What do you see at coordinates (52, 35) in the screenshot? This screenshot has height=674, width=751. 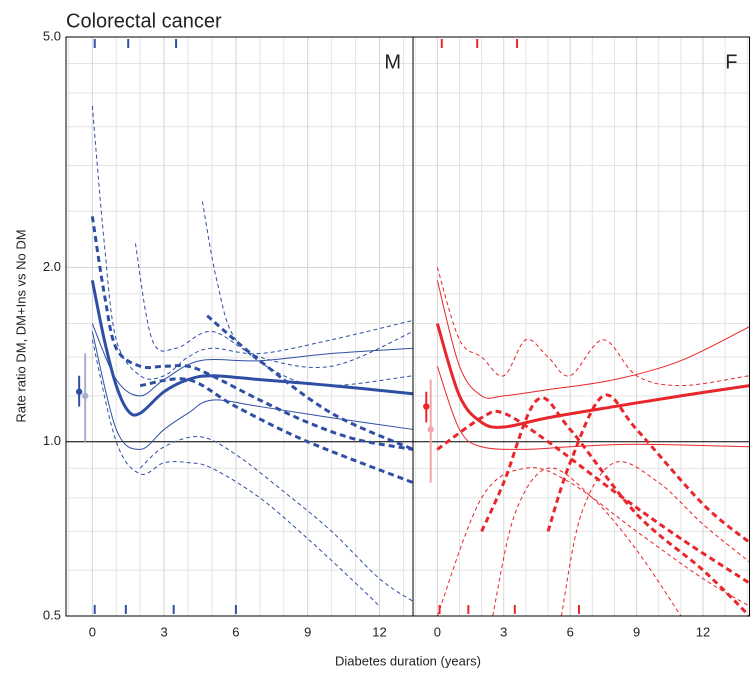 I see `y-tick-label: 5.0` at bounding box center [52, 35].